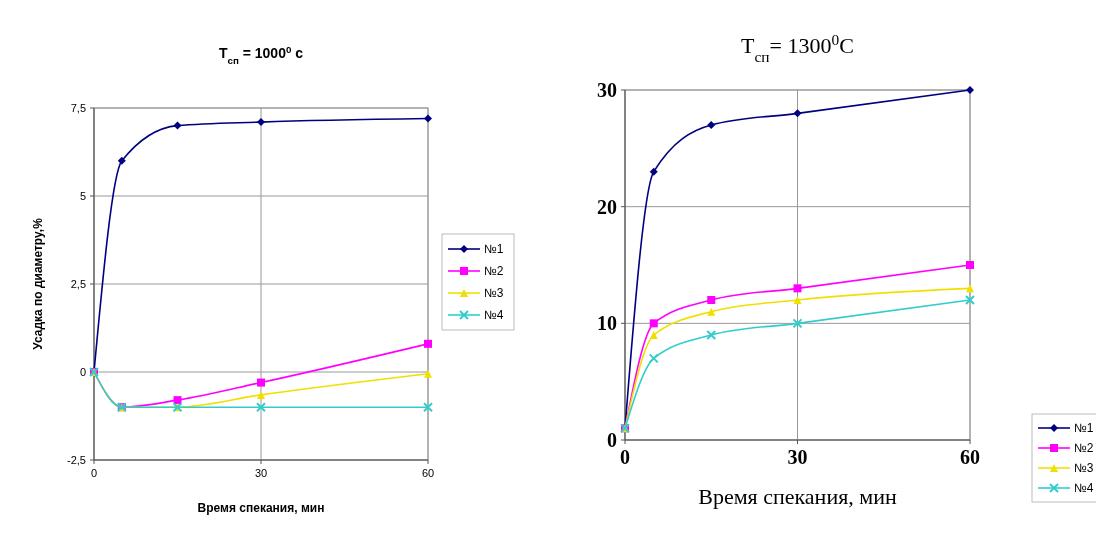 The height and width of the screenshot is (535, 1104). What do you see at coordinates (607, 323) in the screenshot?
I see `y-tick-label: 10` at bounding box center [607, 323].